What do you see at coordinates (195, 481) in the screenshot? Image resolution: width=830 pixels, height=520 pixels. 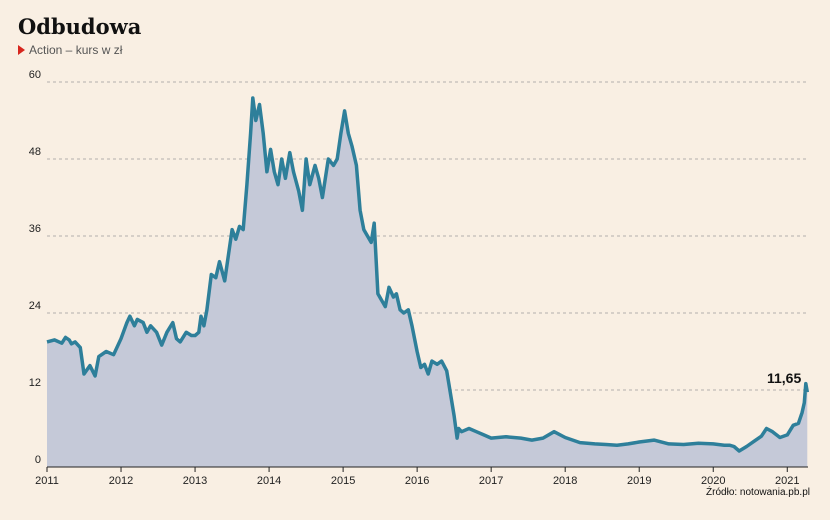 I see `x-tick-label: 2013` at bounding box center [195, 481].